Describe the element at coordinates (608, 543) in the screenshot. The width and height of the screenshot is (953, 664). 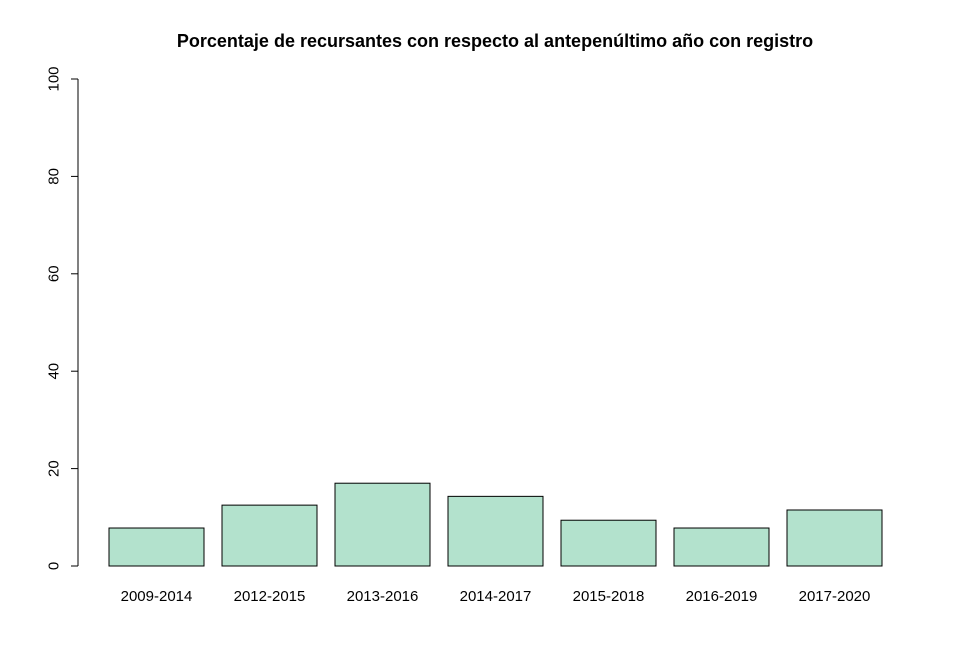
I see `bar-2015-2018` at that location.